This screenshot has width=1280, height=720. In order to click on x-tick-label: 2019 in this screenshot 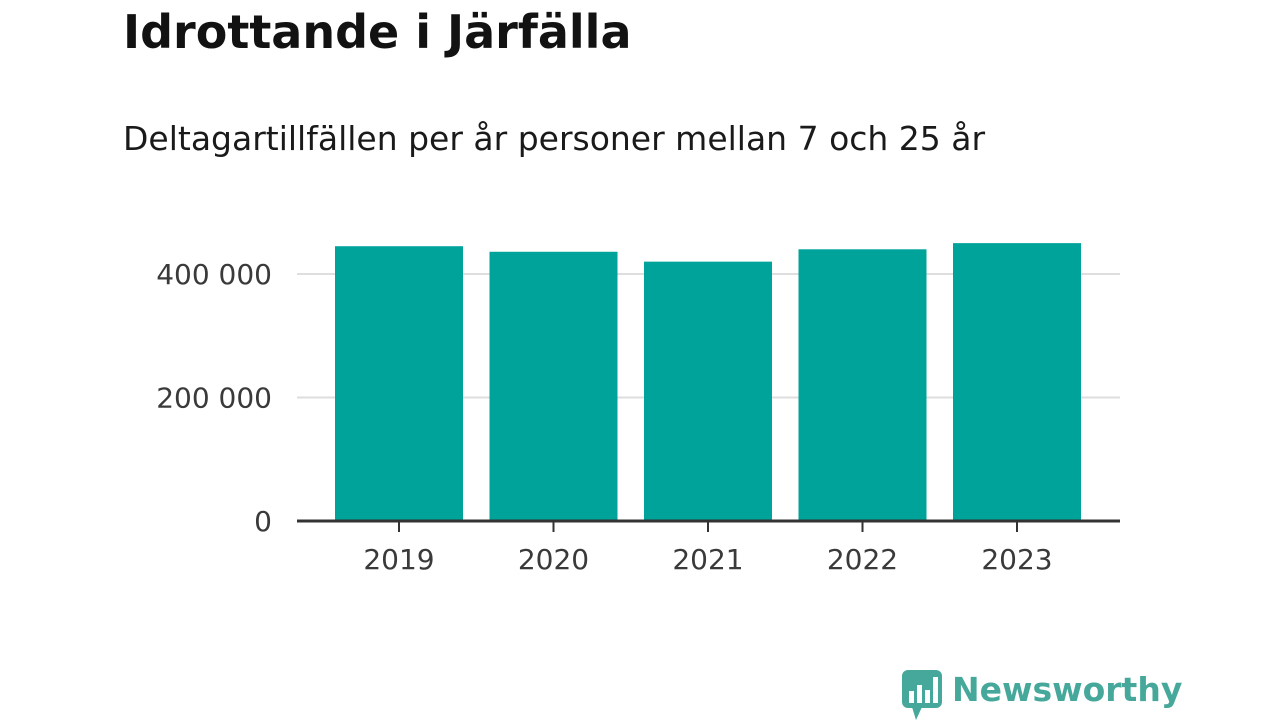, I will do `click(398, 559)`.